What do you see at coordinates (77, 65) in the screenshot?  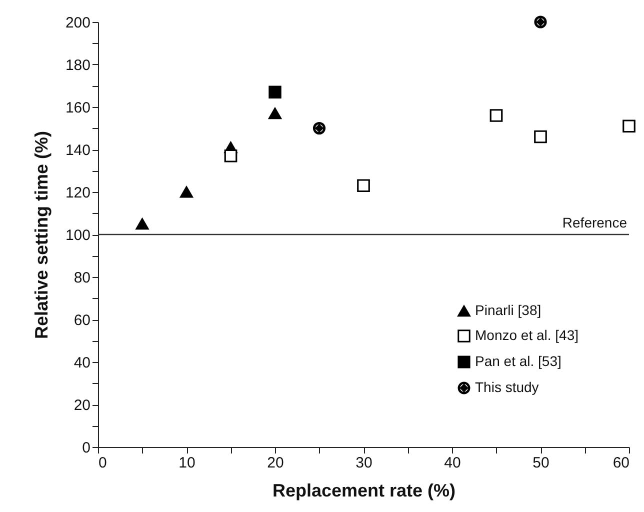 I see `y-tick-label: 180` at bounding box center [77, 65].